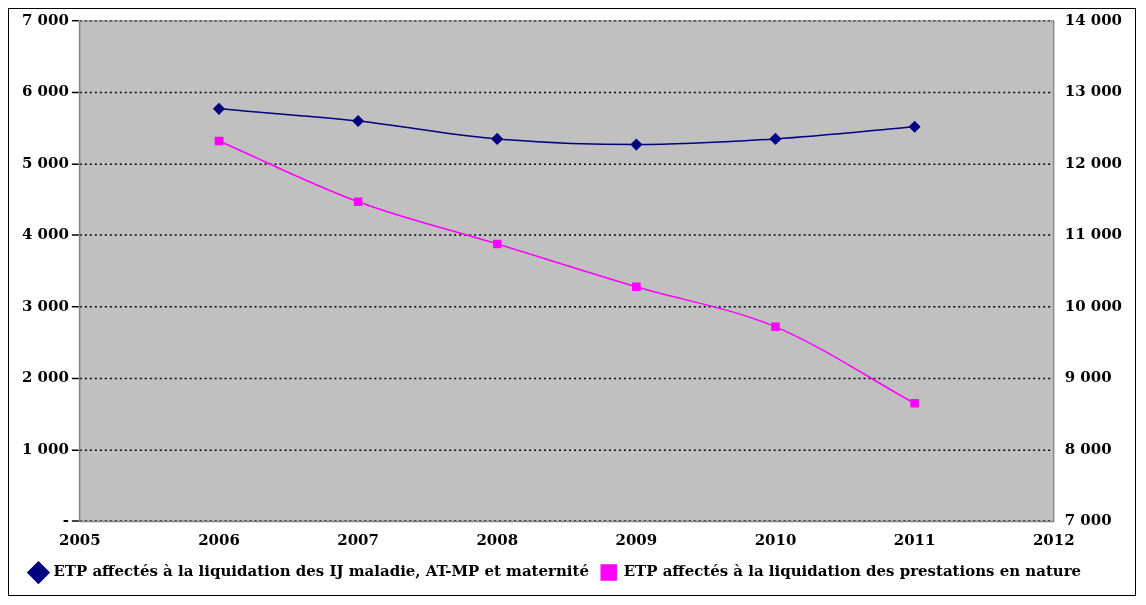 The height and width of the screenshot is (605, 1146). Describe the element at coordinates (1093, 305) in the screenshot. I see `y2-tick-label: 10 000` at that location.